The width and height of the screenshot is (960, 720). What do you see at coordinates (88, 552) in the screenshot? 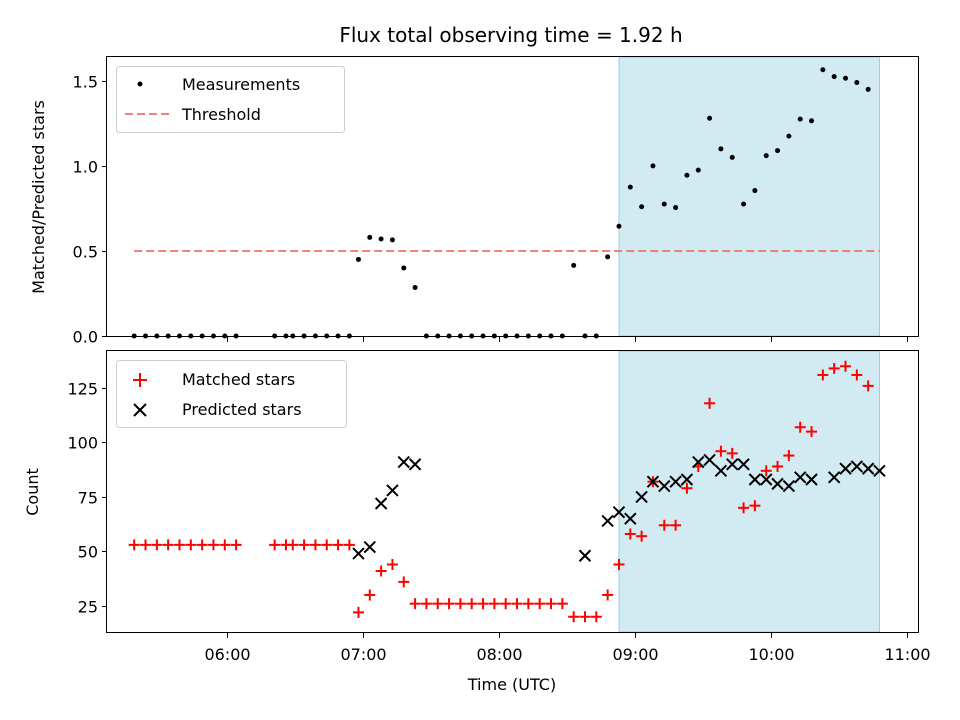
I see `y-tick-label: 50` at bounding box center [88, 552].